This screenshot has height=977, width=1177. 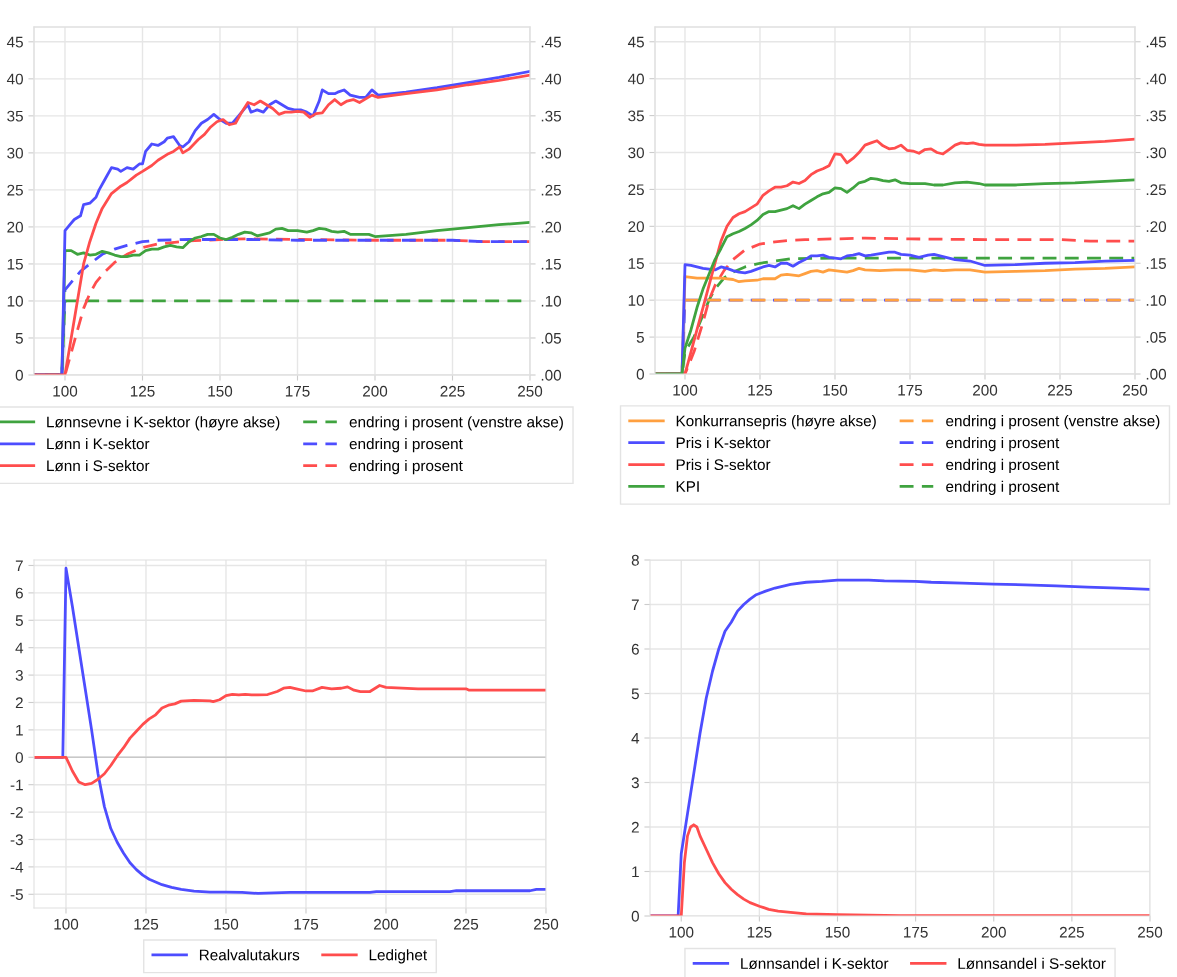 What do you see at coordinates (249, 955) in the screenshot?
I see `legend-label: Realvalutakurs` at bounding box center [249, 955].